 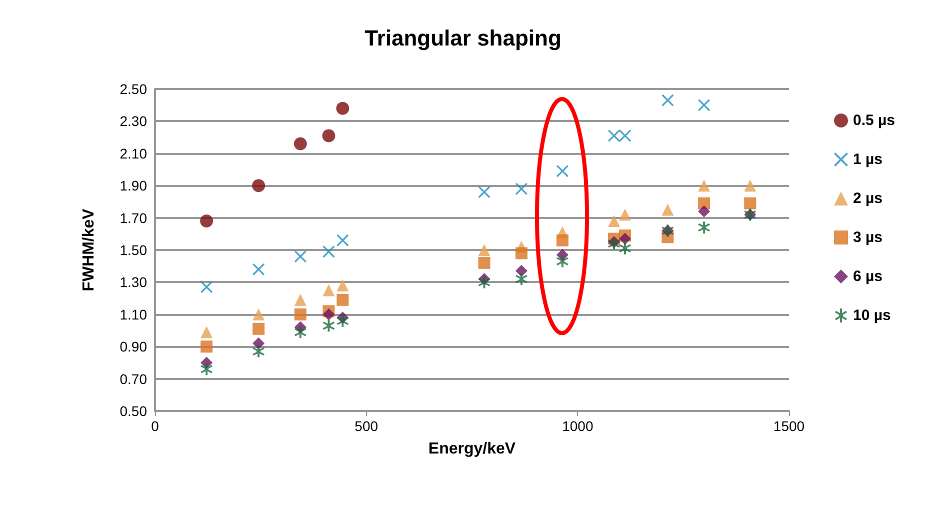 What do you see at coordinates (89, 250) in the screenshot?
I see `y-axis-title: FWHM/keV` at bounding box center [89, 250].